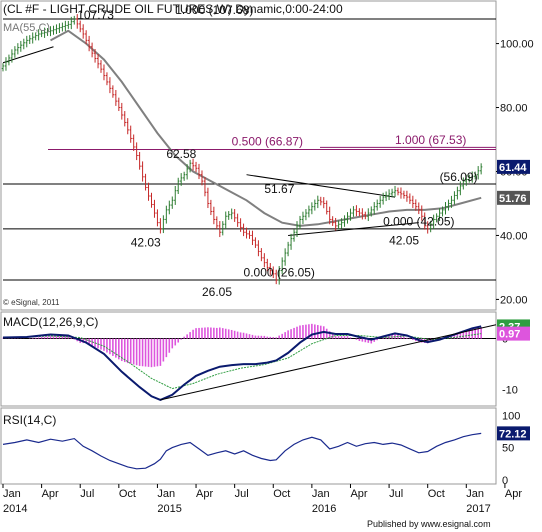  I want to click on rsi-line, so click(242, 451).